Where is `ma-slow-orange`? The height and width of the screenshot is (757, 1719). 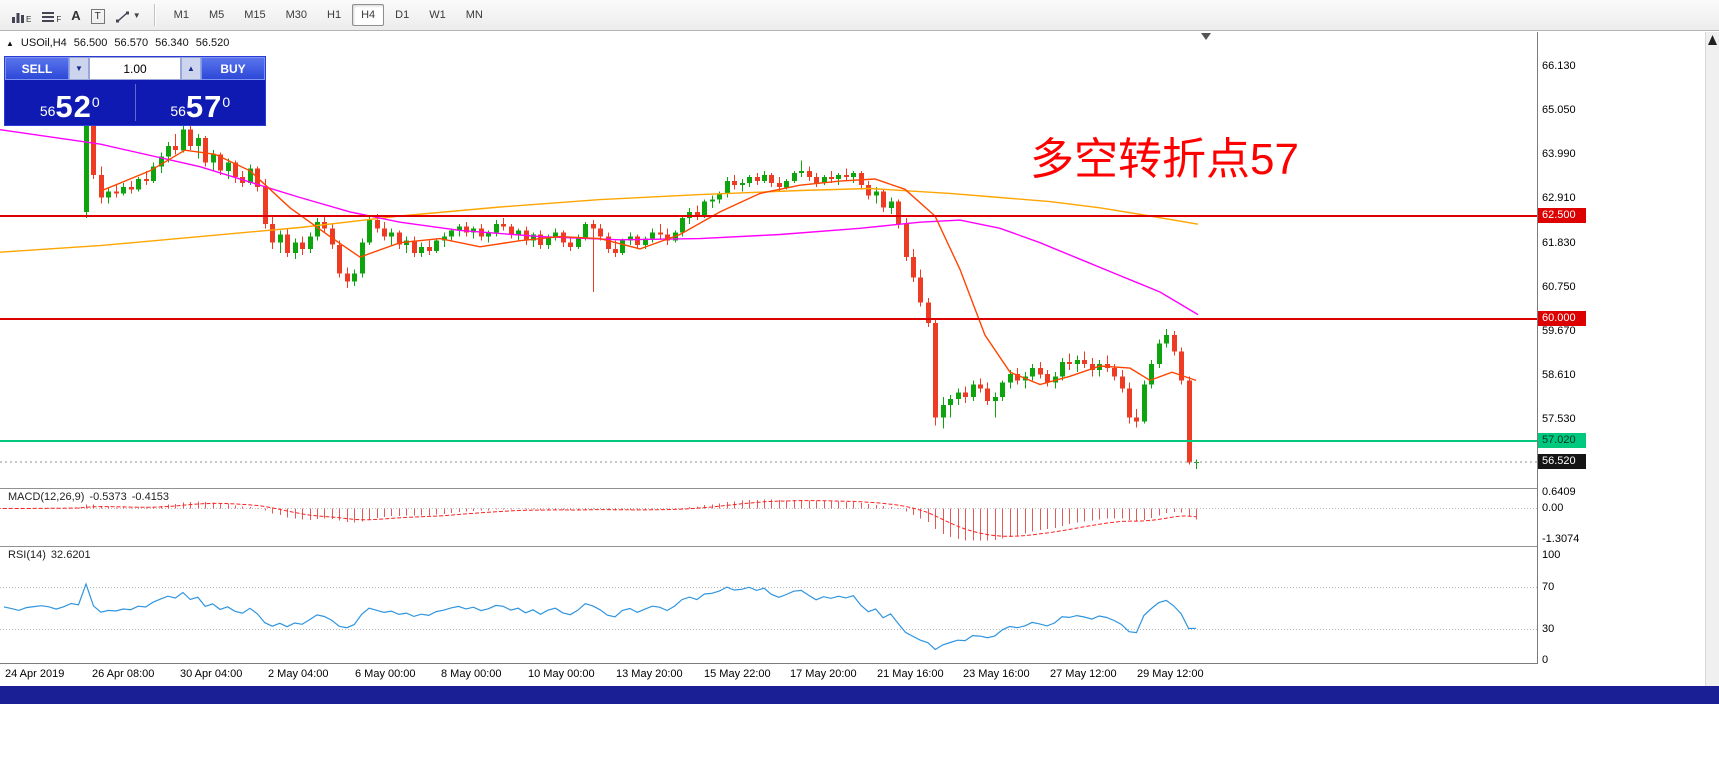
ma-slow-orange is located at coordinates (599, 220).